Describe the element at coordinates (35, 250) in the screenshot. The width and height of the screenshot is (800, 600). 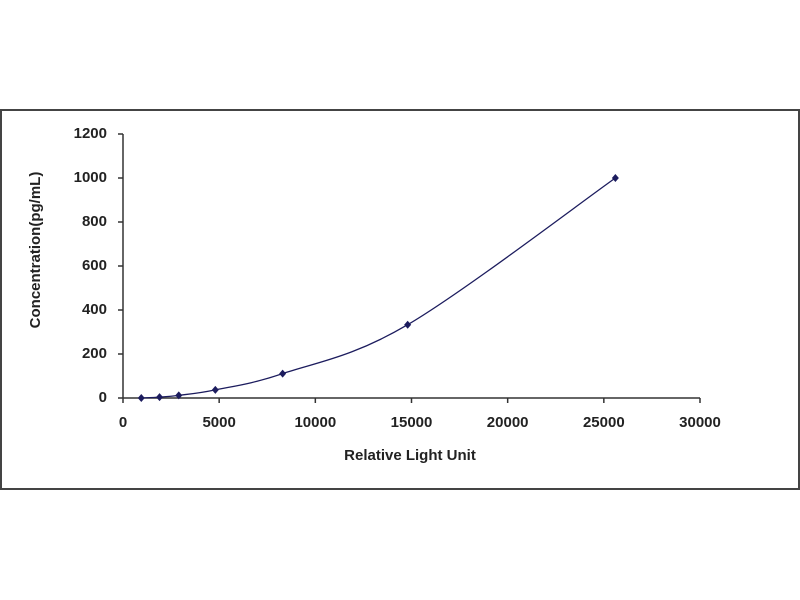
I see `y-axis-title: Concentration(pg/mL)` at that location.